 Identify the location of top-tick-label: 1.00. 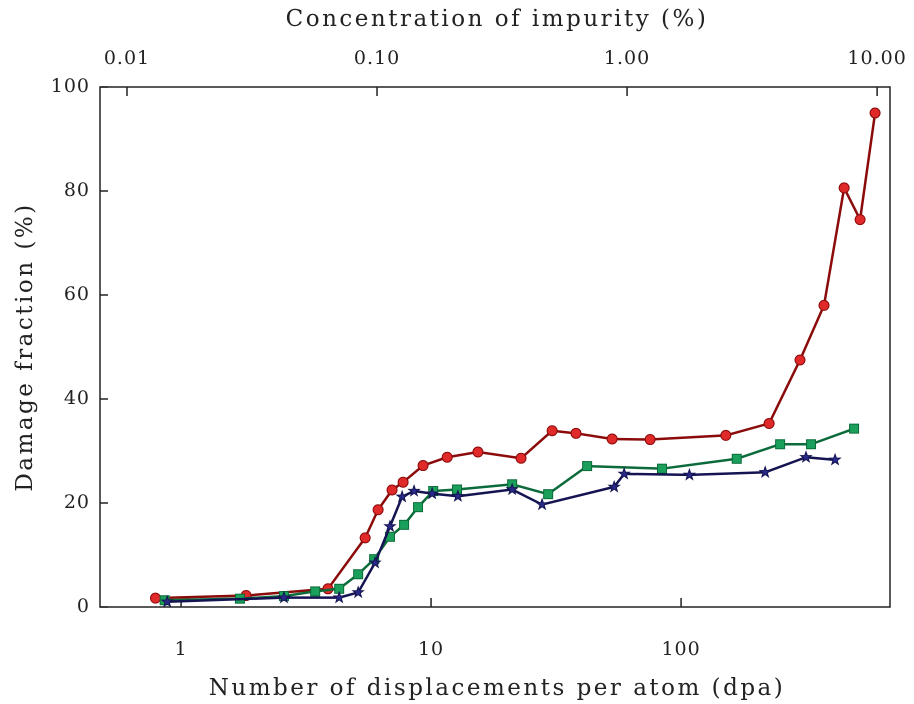
(627, 58).